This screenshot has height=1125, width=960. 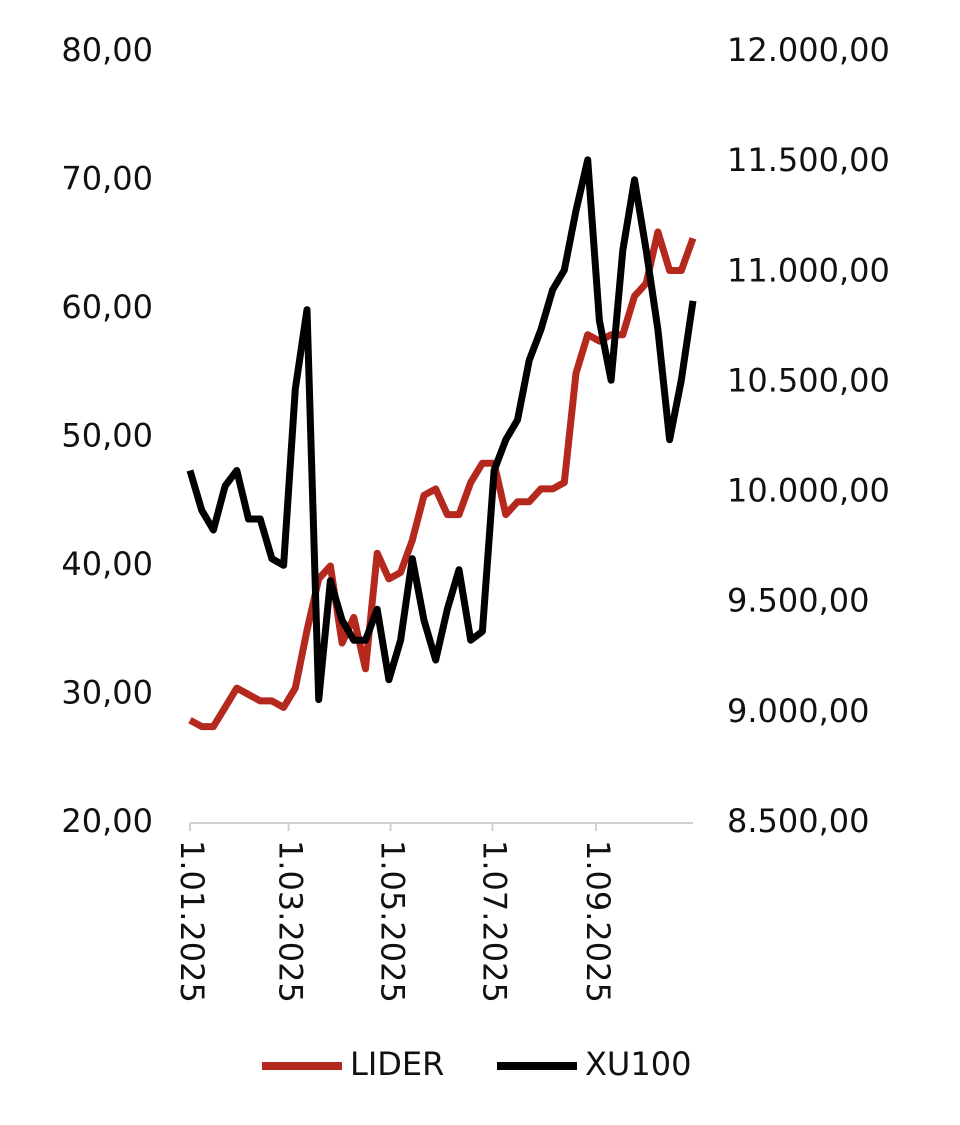 What do you see at coordinates (291, 921) in the screenshot?
I see `x-tick-label: 1.03.2025` at bounding box center [291, 921].